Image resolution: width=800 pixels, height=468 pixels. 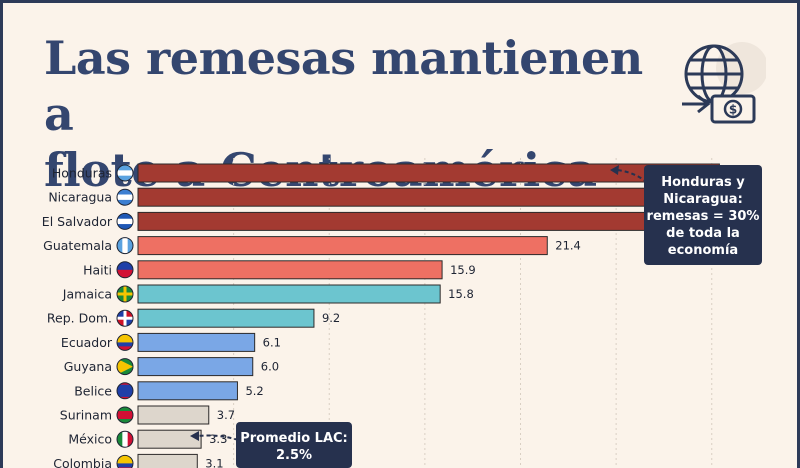 What do you see at coordinates (703, 250) in the screenshot?
I see `callout-line: economía` at bounding box center [703, 250].